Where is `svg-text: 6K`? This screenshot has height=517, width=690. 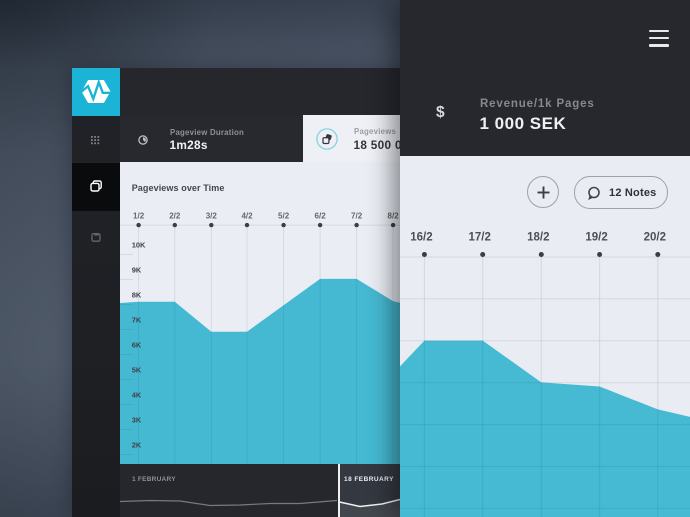
svg-text: 6K is located at coordinates (137, 344).